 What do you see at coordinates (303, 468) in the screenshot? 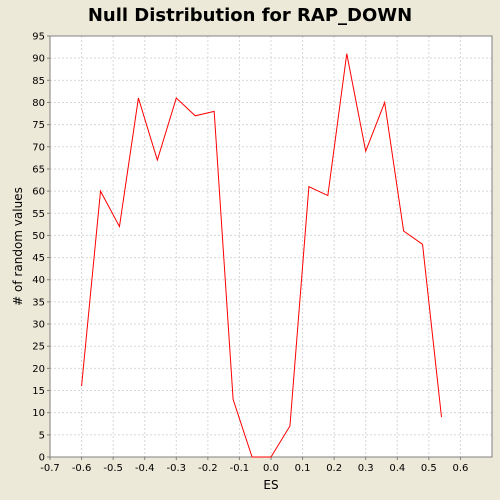
I see `x-tick-label: 0.1` at bounding box center [303, 468].